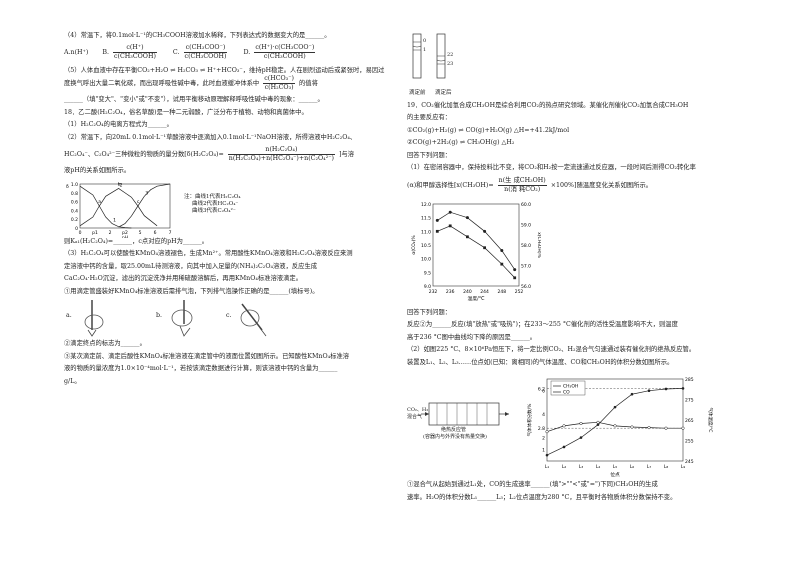 This screenshot has height=566, width=800. I want to click on y2-axis-label: 气体温度/°C, so click(710, 420).